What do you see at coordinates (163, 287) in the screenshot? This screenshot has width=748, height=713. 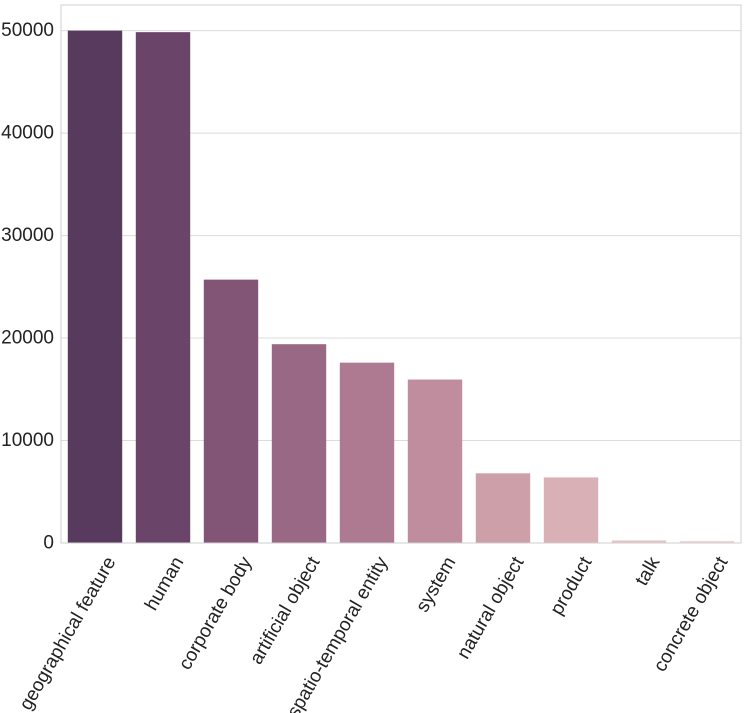 I see `bar-human` at bounding box center [163, 287].